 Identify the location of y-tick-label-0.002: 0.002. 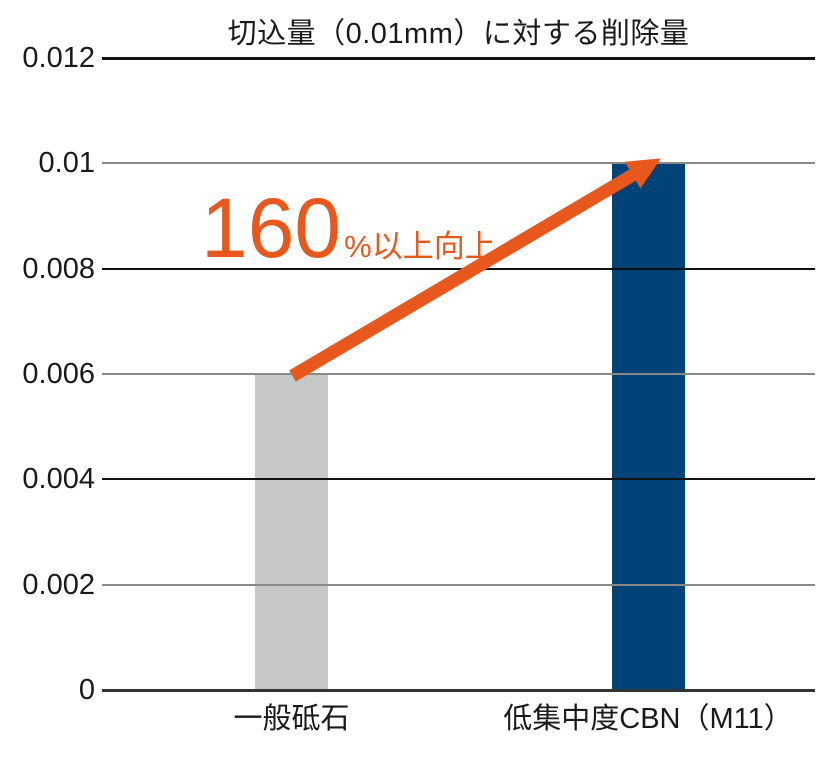
(58, 584).